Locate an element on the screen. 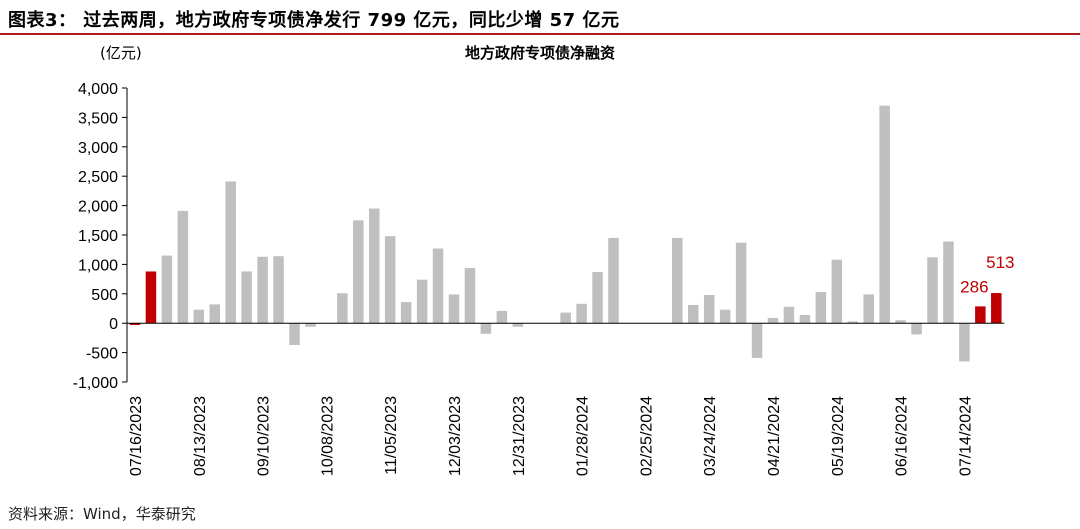 This screenshot has width=1080, height=529. x-tick-label: 08/13/2023 is located at coordinates (200, 436).